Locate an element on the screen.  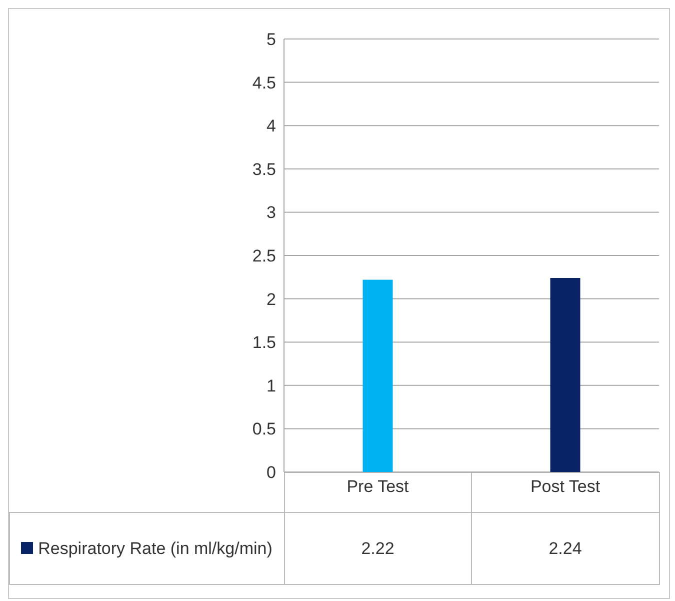
y-tick-label: 2.5 is located at coordinates (264, 256).